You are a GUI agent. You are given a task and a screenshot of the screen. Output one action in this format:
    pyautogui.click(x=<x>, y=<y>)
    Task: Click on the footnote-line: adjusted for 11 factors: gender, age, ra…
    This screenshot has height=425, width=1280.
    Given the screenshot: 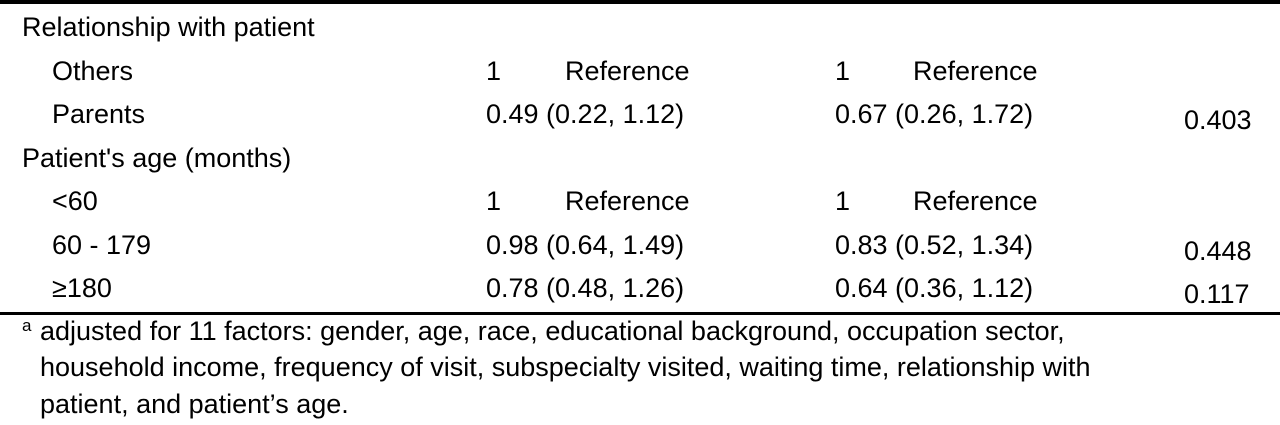 What is the action you would take?
    pyautogui.click(x=552, y=331)
    